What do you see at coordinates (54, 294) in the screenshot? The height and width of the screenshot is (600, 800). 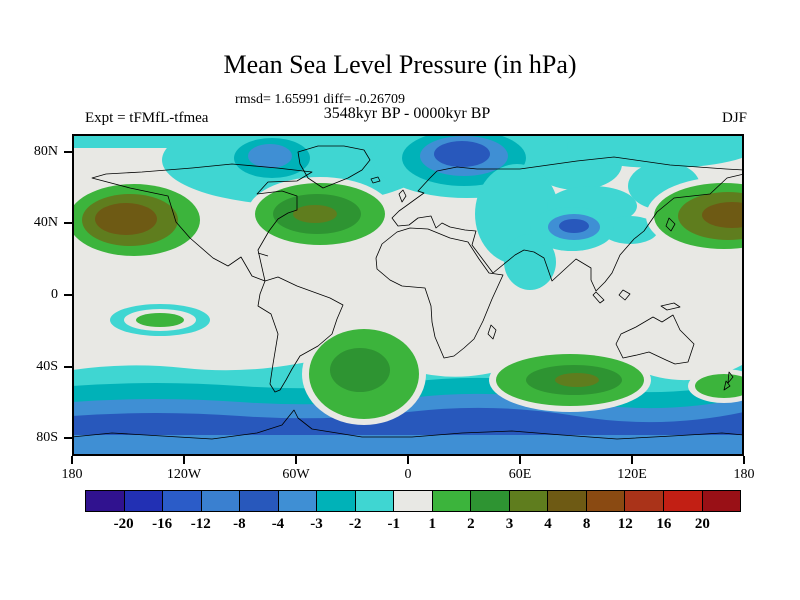 I see `lat-tick-label: 0` at bounding box center [54, 294].